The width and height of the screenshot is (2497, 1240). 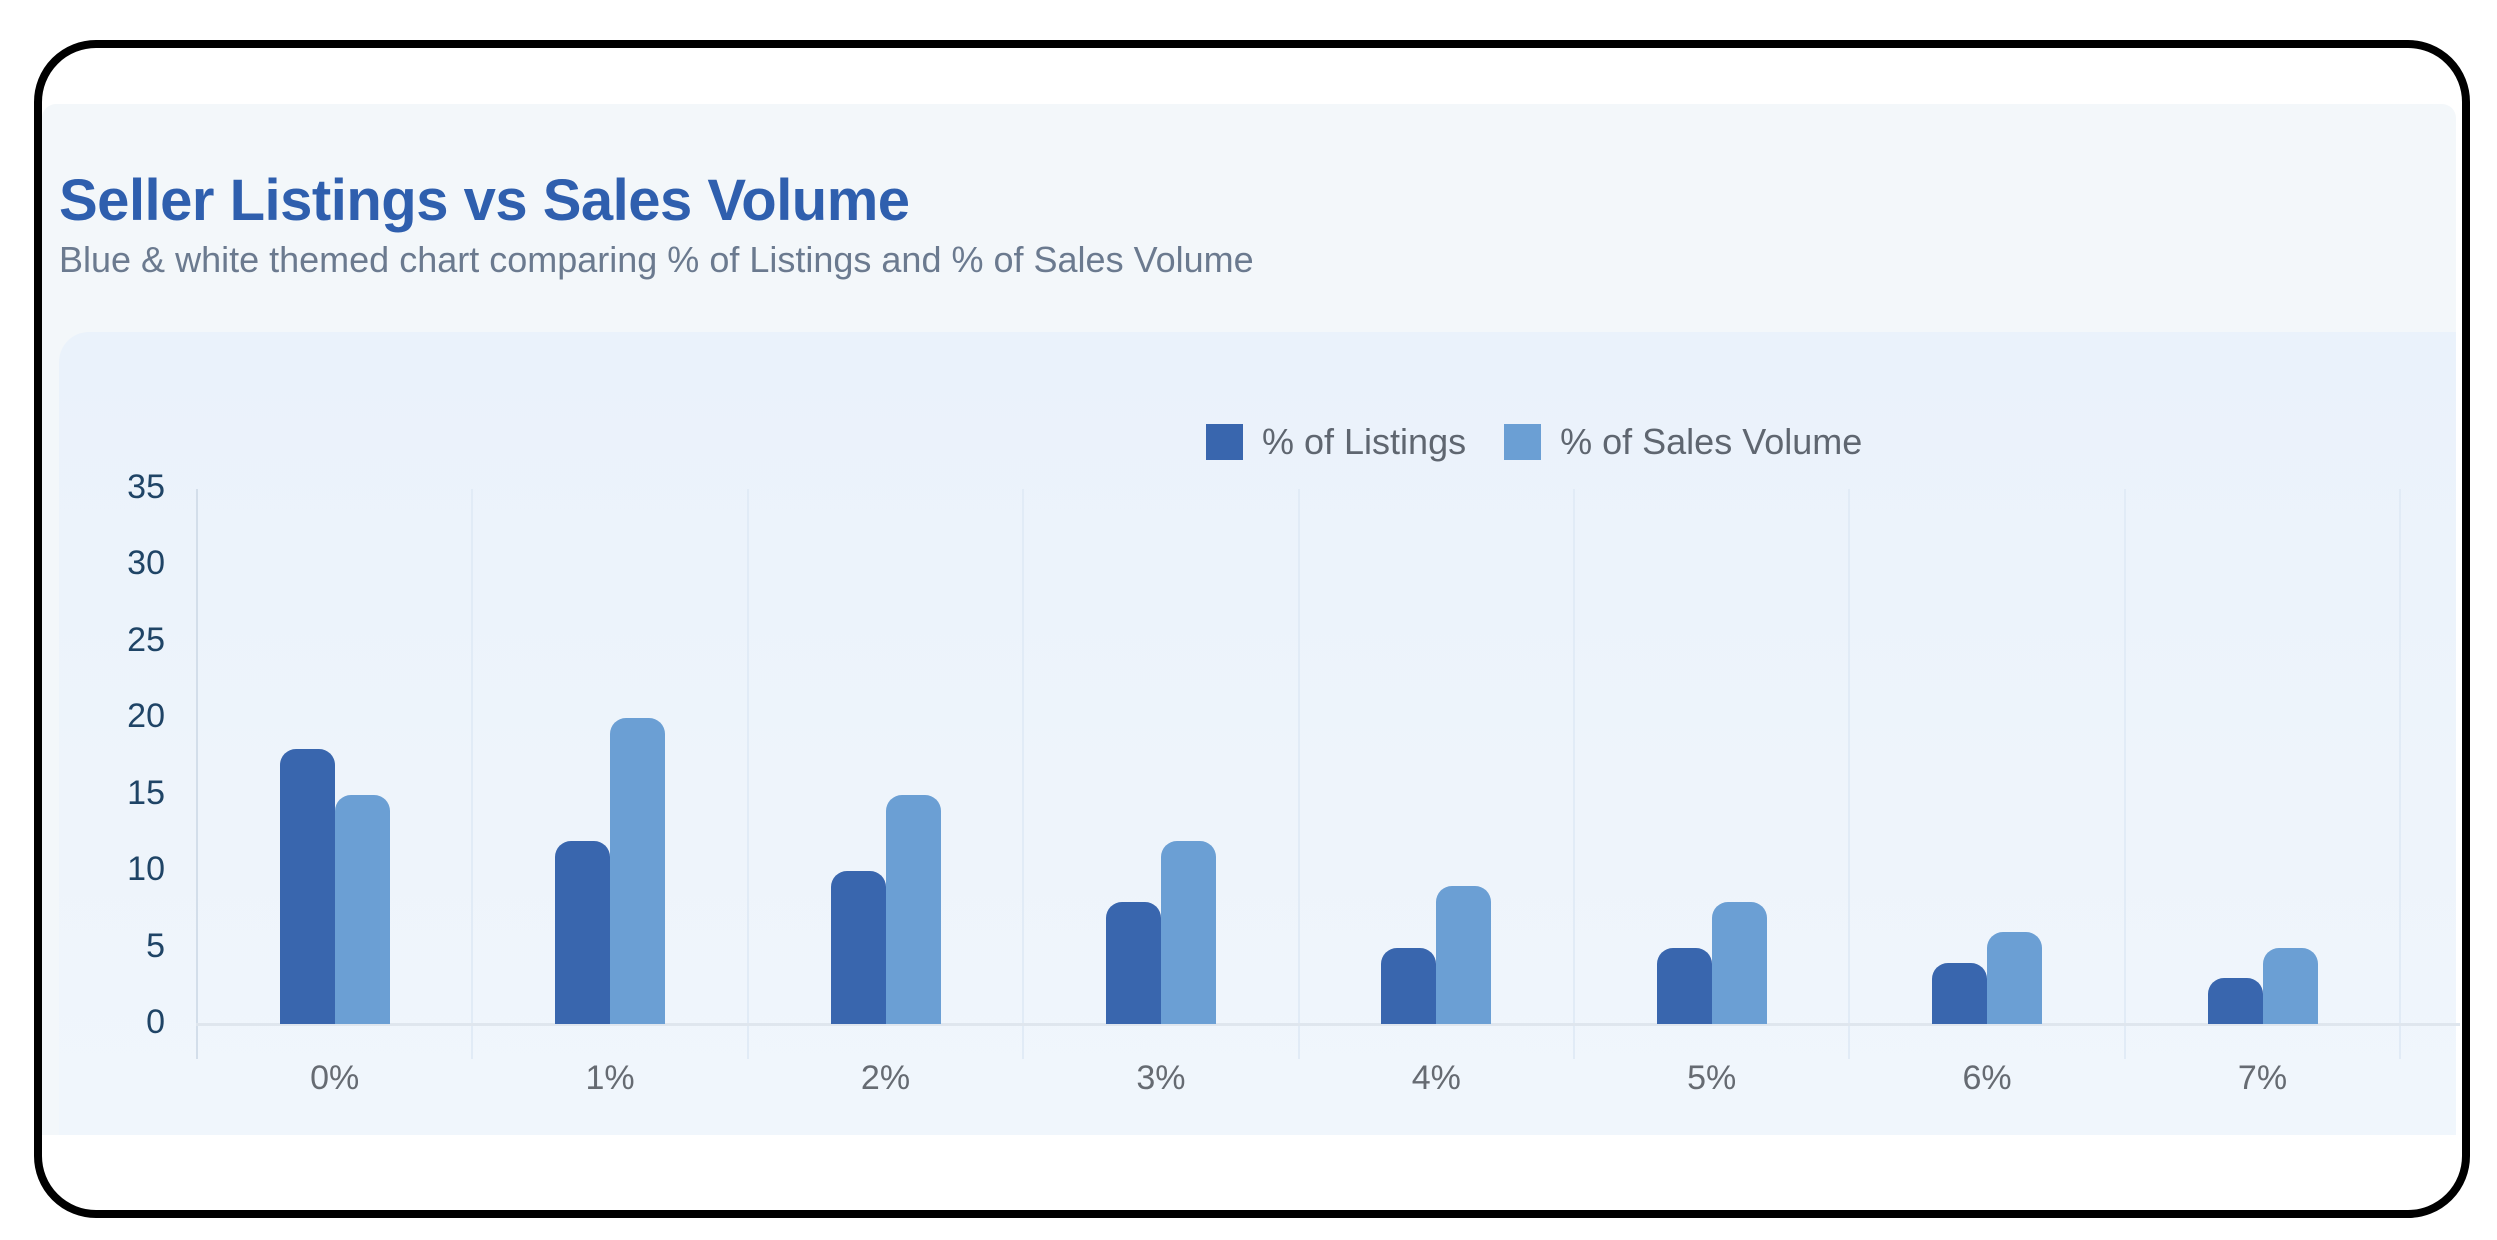 What do you see at coordinates (146, 487) in the screenshot?
I see `y-tick-label: 35` at bounding box center [146, 487].